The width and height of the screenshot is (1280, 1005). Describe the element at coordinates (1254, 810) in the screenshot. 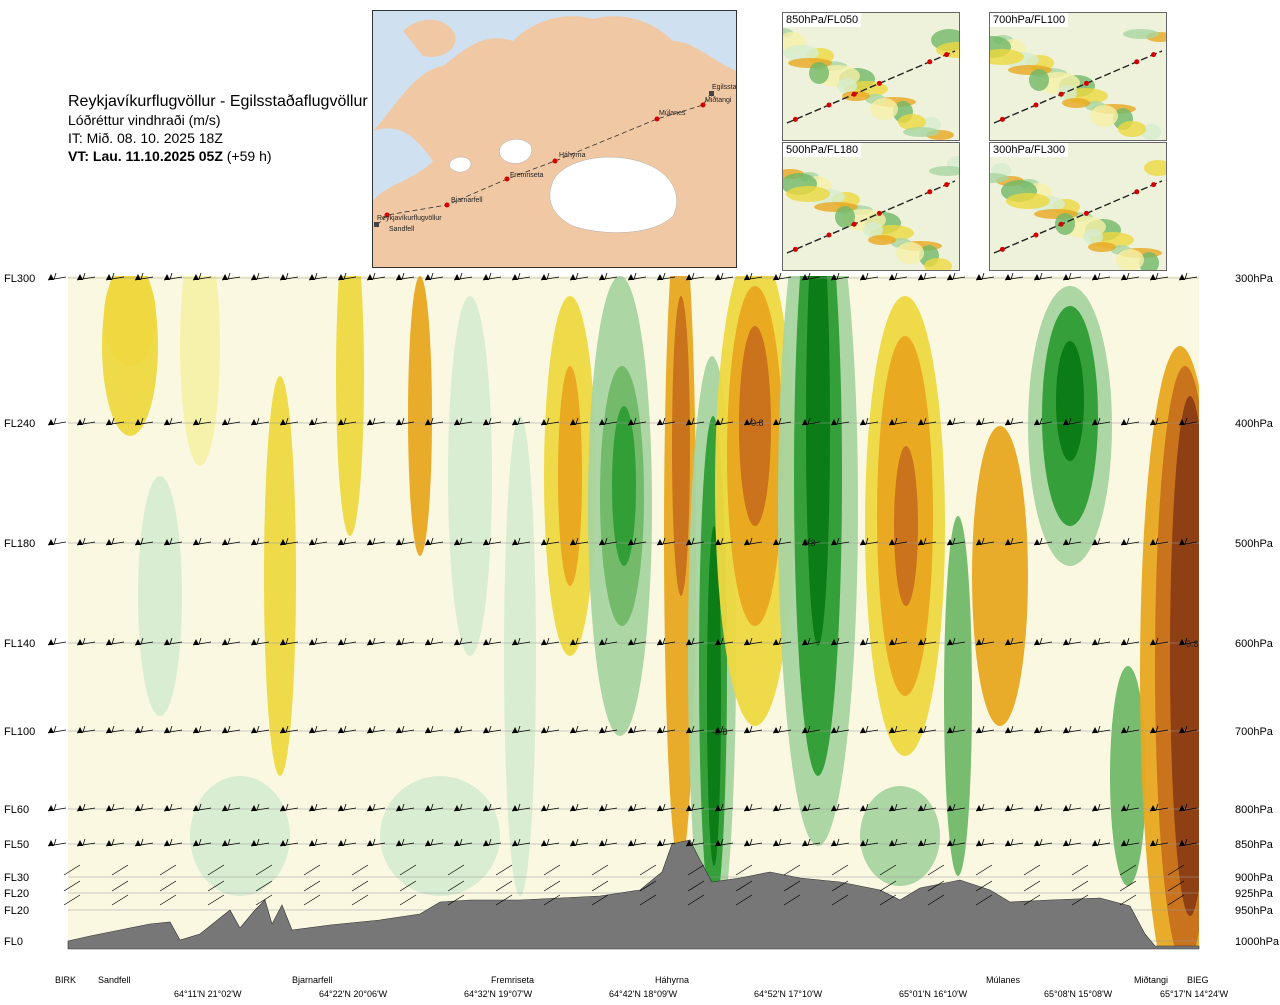

I see `hpa-tick-label: 800hPa` at that location.